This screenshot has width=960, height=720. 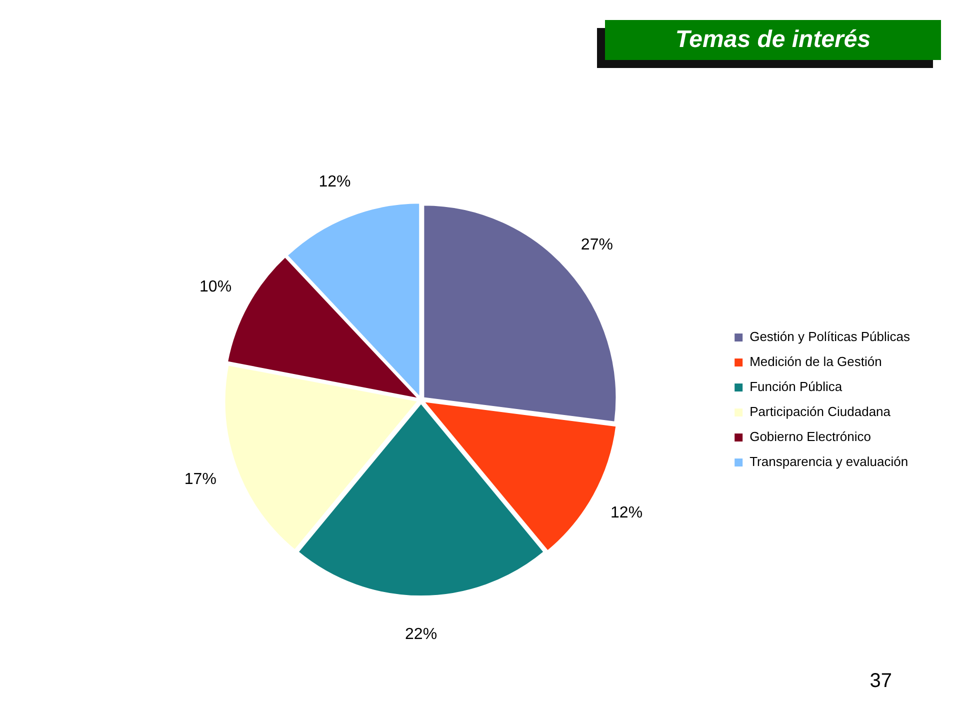 I want to click on data-label: 17%, so click(x=200, y=479).